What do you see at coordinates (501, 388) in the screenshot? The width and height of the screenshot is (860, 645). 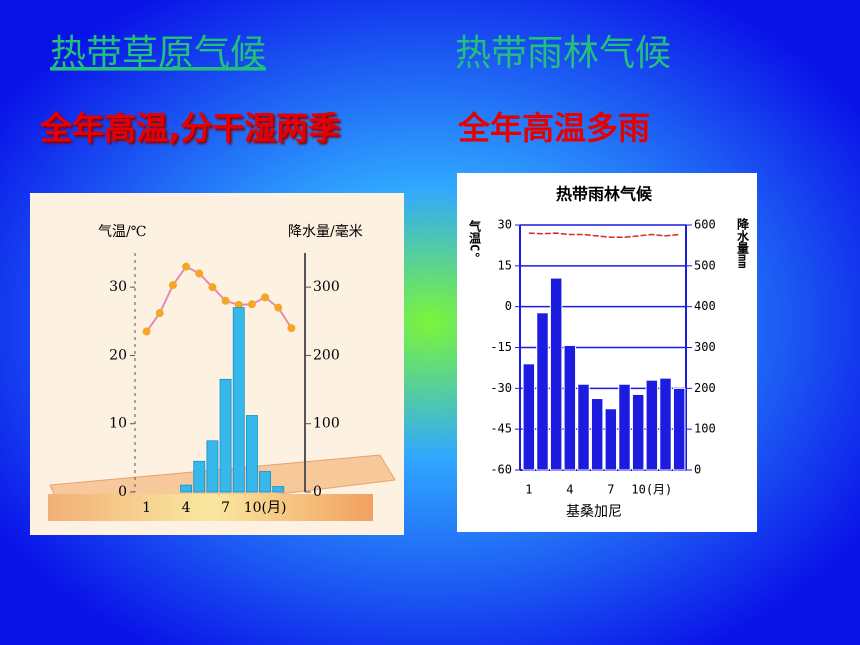 I see `y-tick-label: -30` at bounding box center [501, 388].